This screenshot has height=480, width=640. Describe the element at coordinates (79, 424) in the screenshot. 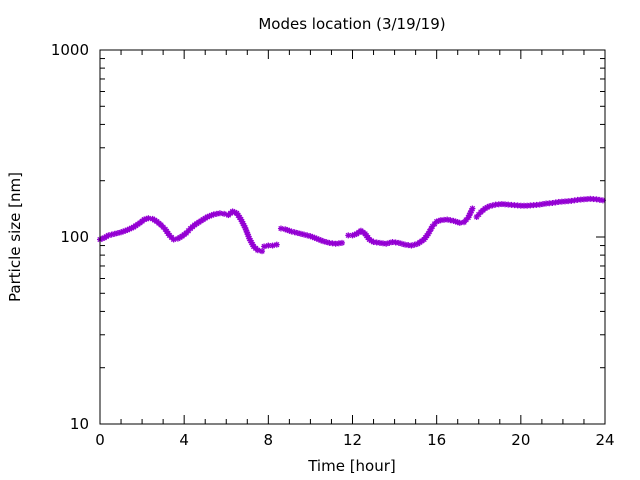

I see `y-tick-label: 10` at that location.